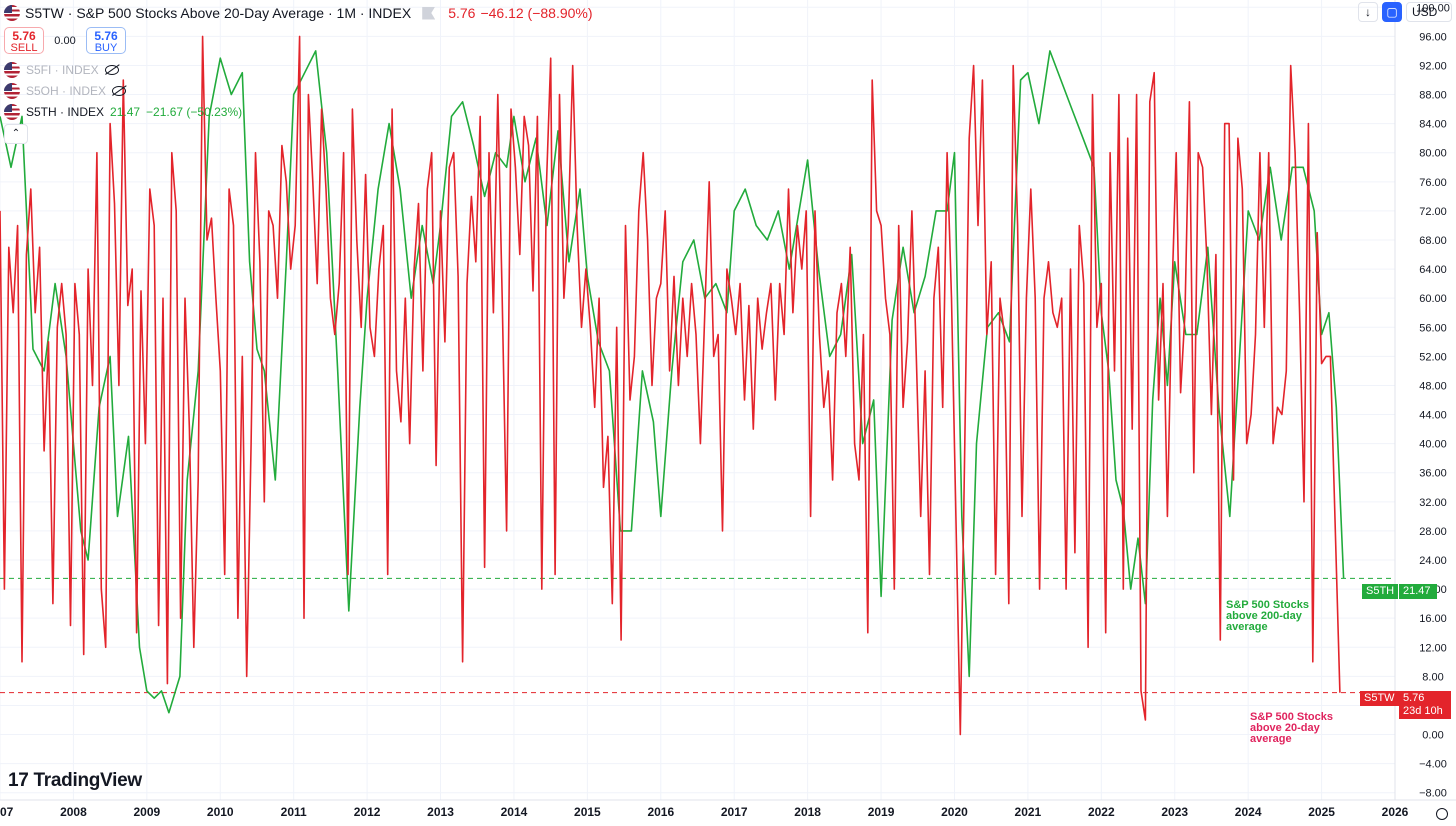  I want to click on sell-value: 5.76, so click(24, 36).